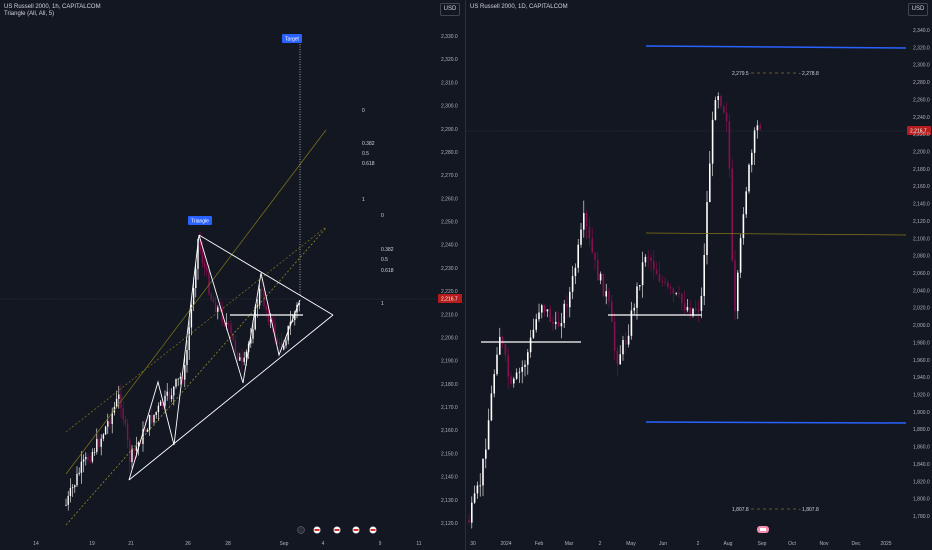 Image resolution: width=932 pixels, height=550 pixels. I want to click on right-price-tick-label: 1,900.0, so click(921, 413).